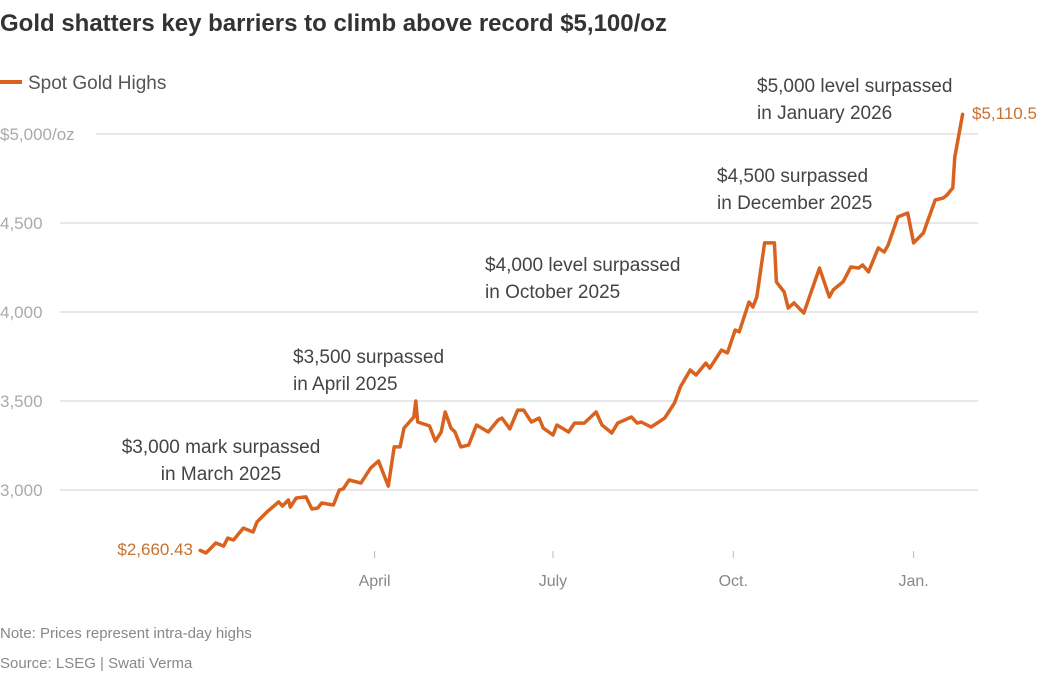 This screenshot has width=1038, height=675. Describe the element at coordinates (345, 384) in the screenshot. I see `annotation-3500-line2: in April 2025` at that location.